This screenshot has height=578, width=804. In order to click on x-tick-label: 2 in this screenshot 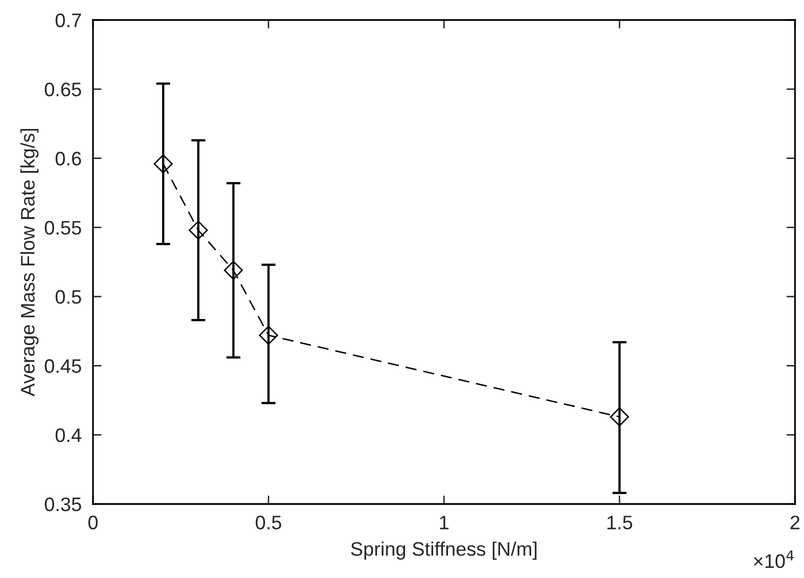, I will do `click(795, 523)`.